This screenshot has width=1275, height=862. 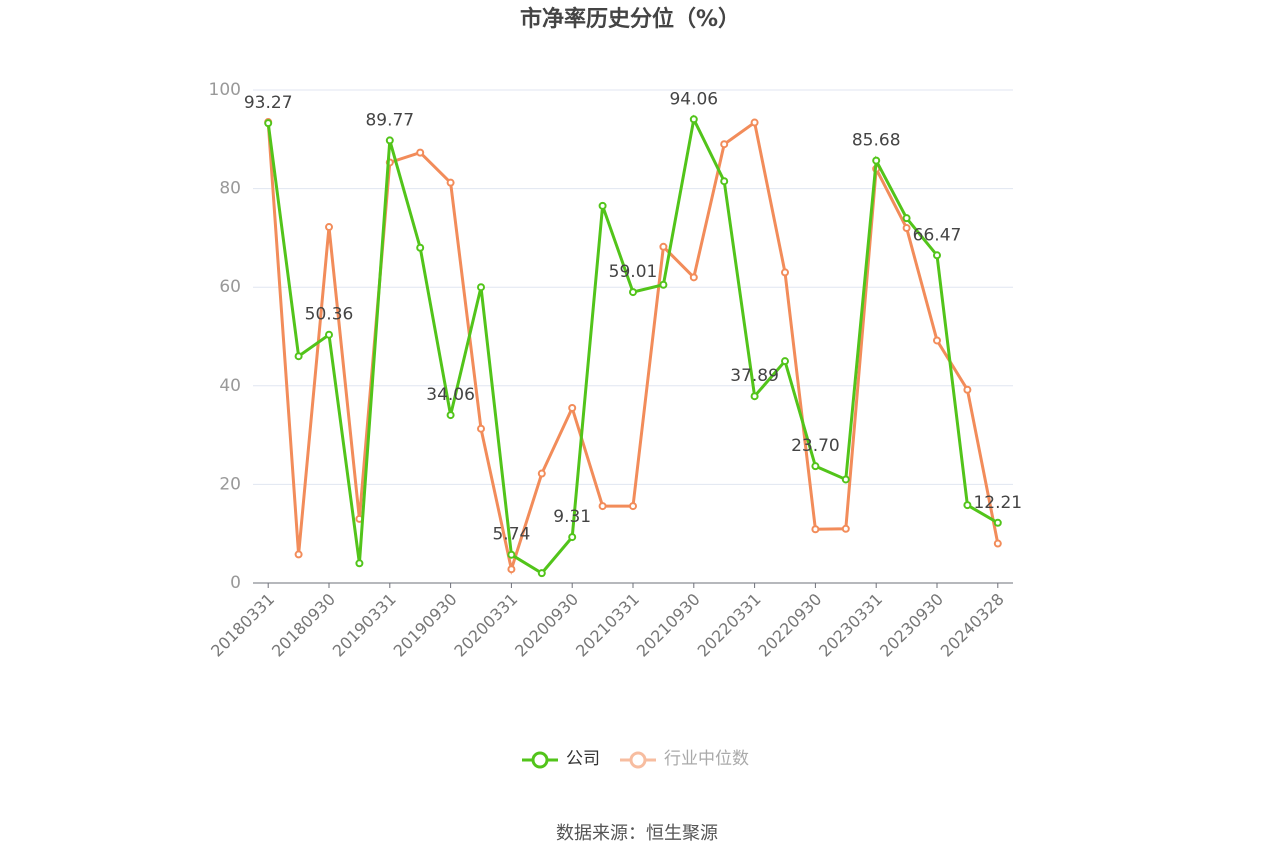 What do you see at coordinates (546, 625) in the screenshot?
I see `x-tick-label: 20200930` at bounding box center [546, 625].